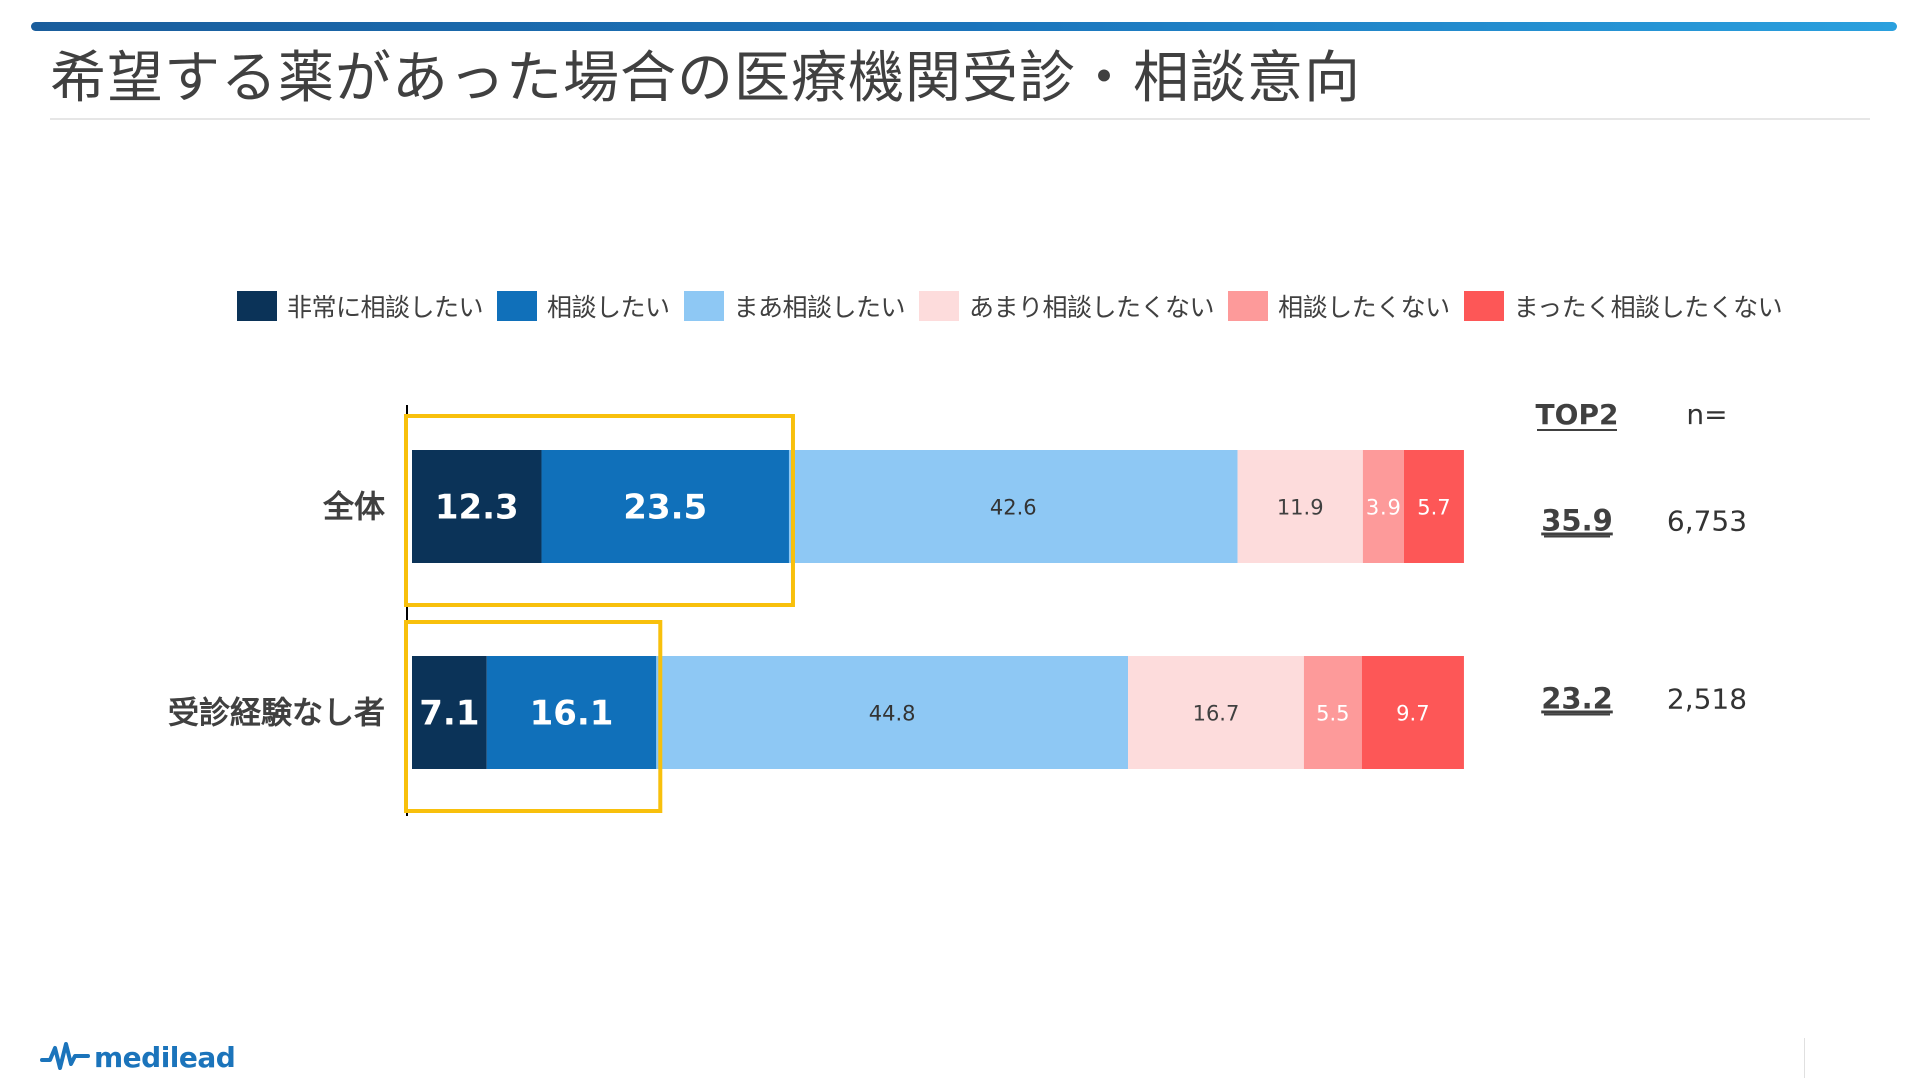 This screenshot has height=1079, width=1917. I want to click on legend-label: 非常に相談したい, so click(385, 307).